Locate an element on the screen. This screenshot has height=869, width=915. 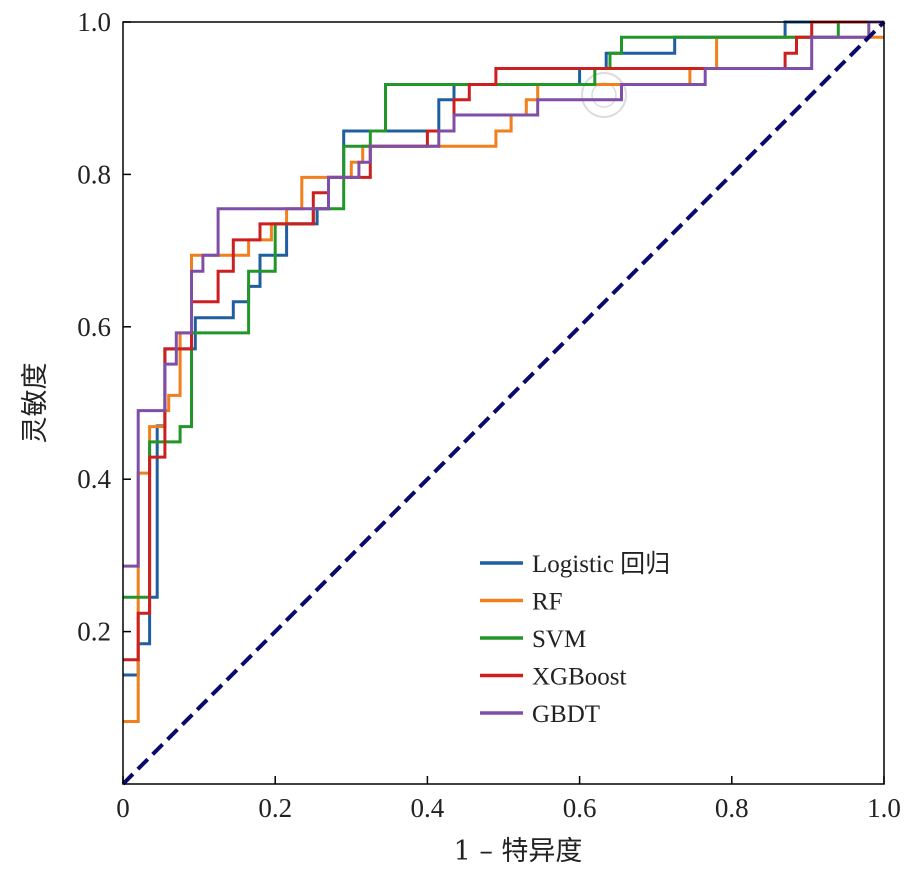
legend: Logistic 回归 RF SVM XGBoost GBDT is located at coordinates (575, 639).